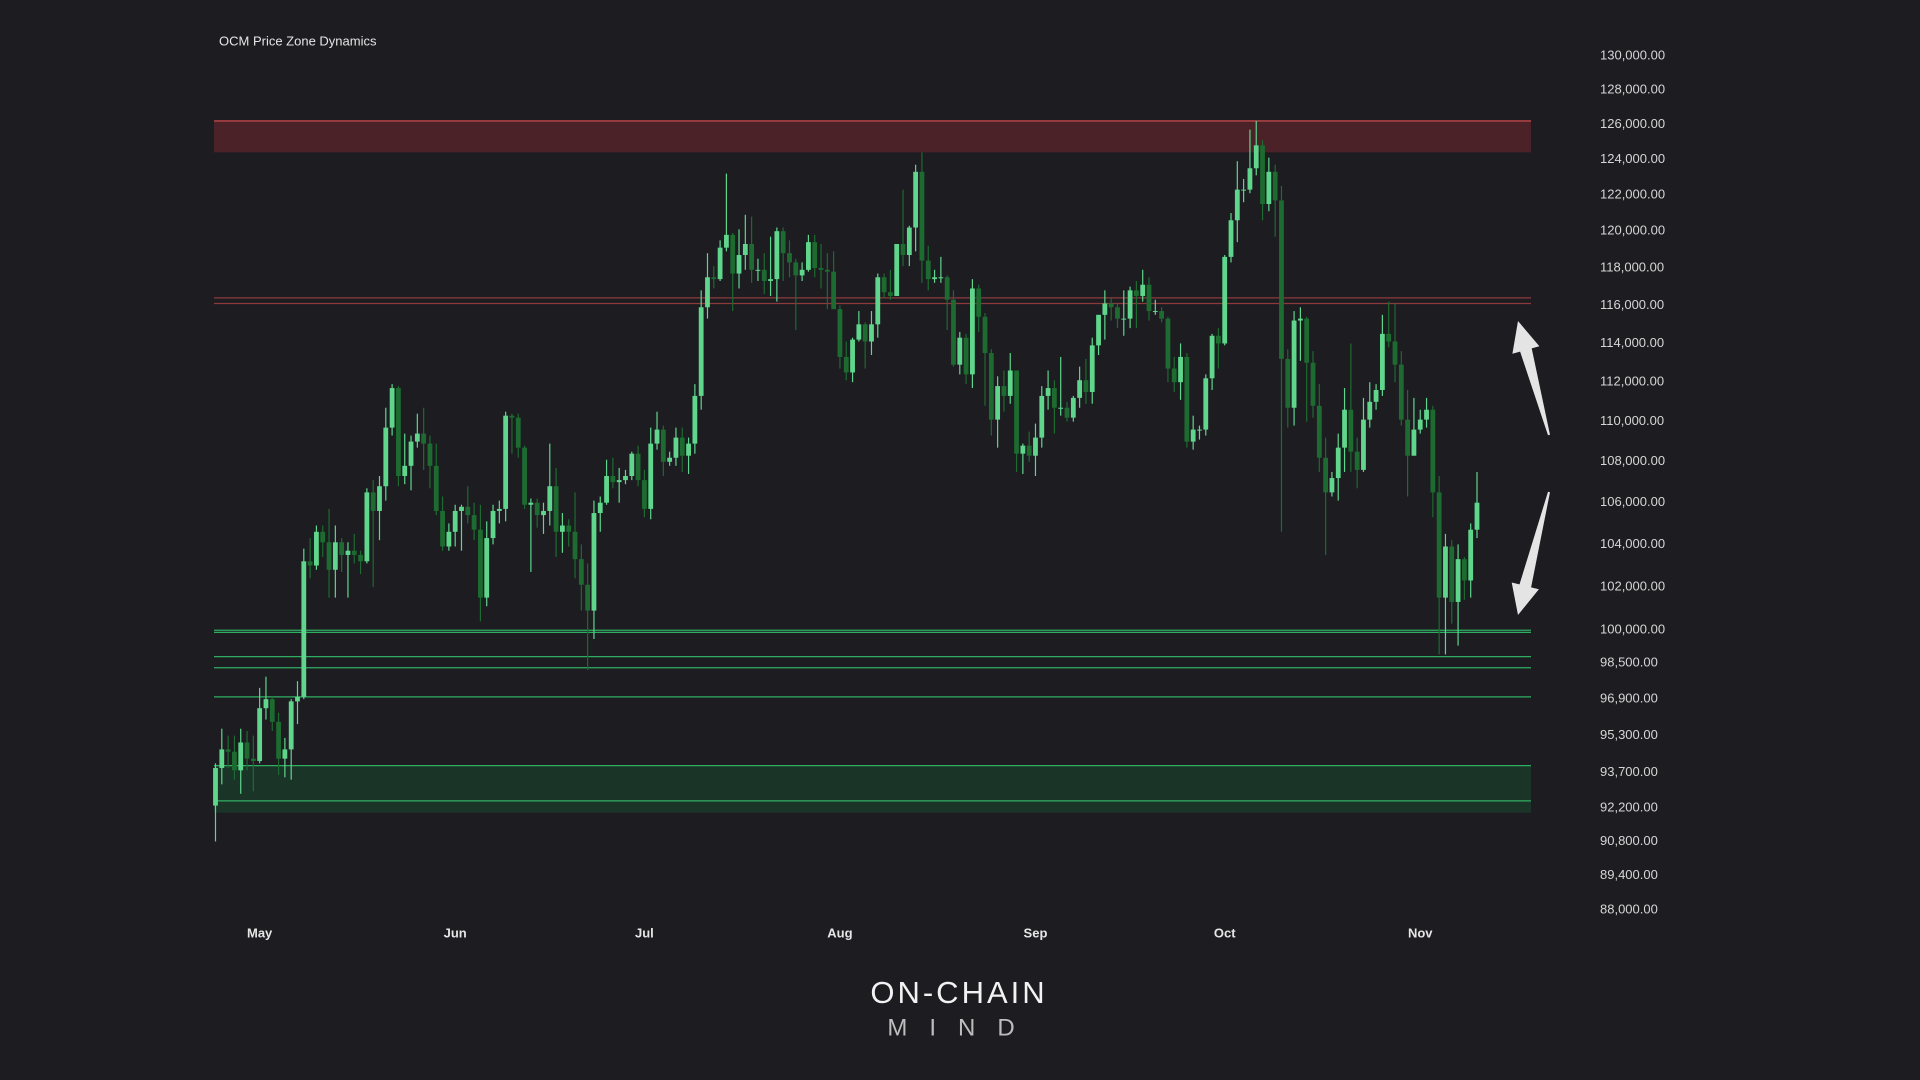 This screenshot has width=1920, height=1080. What do you see at coordinates (1036, 932) in the screenshot?
I see `x-tick-label: Sep` at bounding box center [1036, 932].